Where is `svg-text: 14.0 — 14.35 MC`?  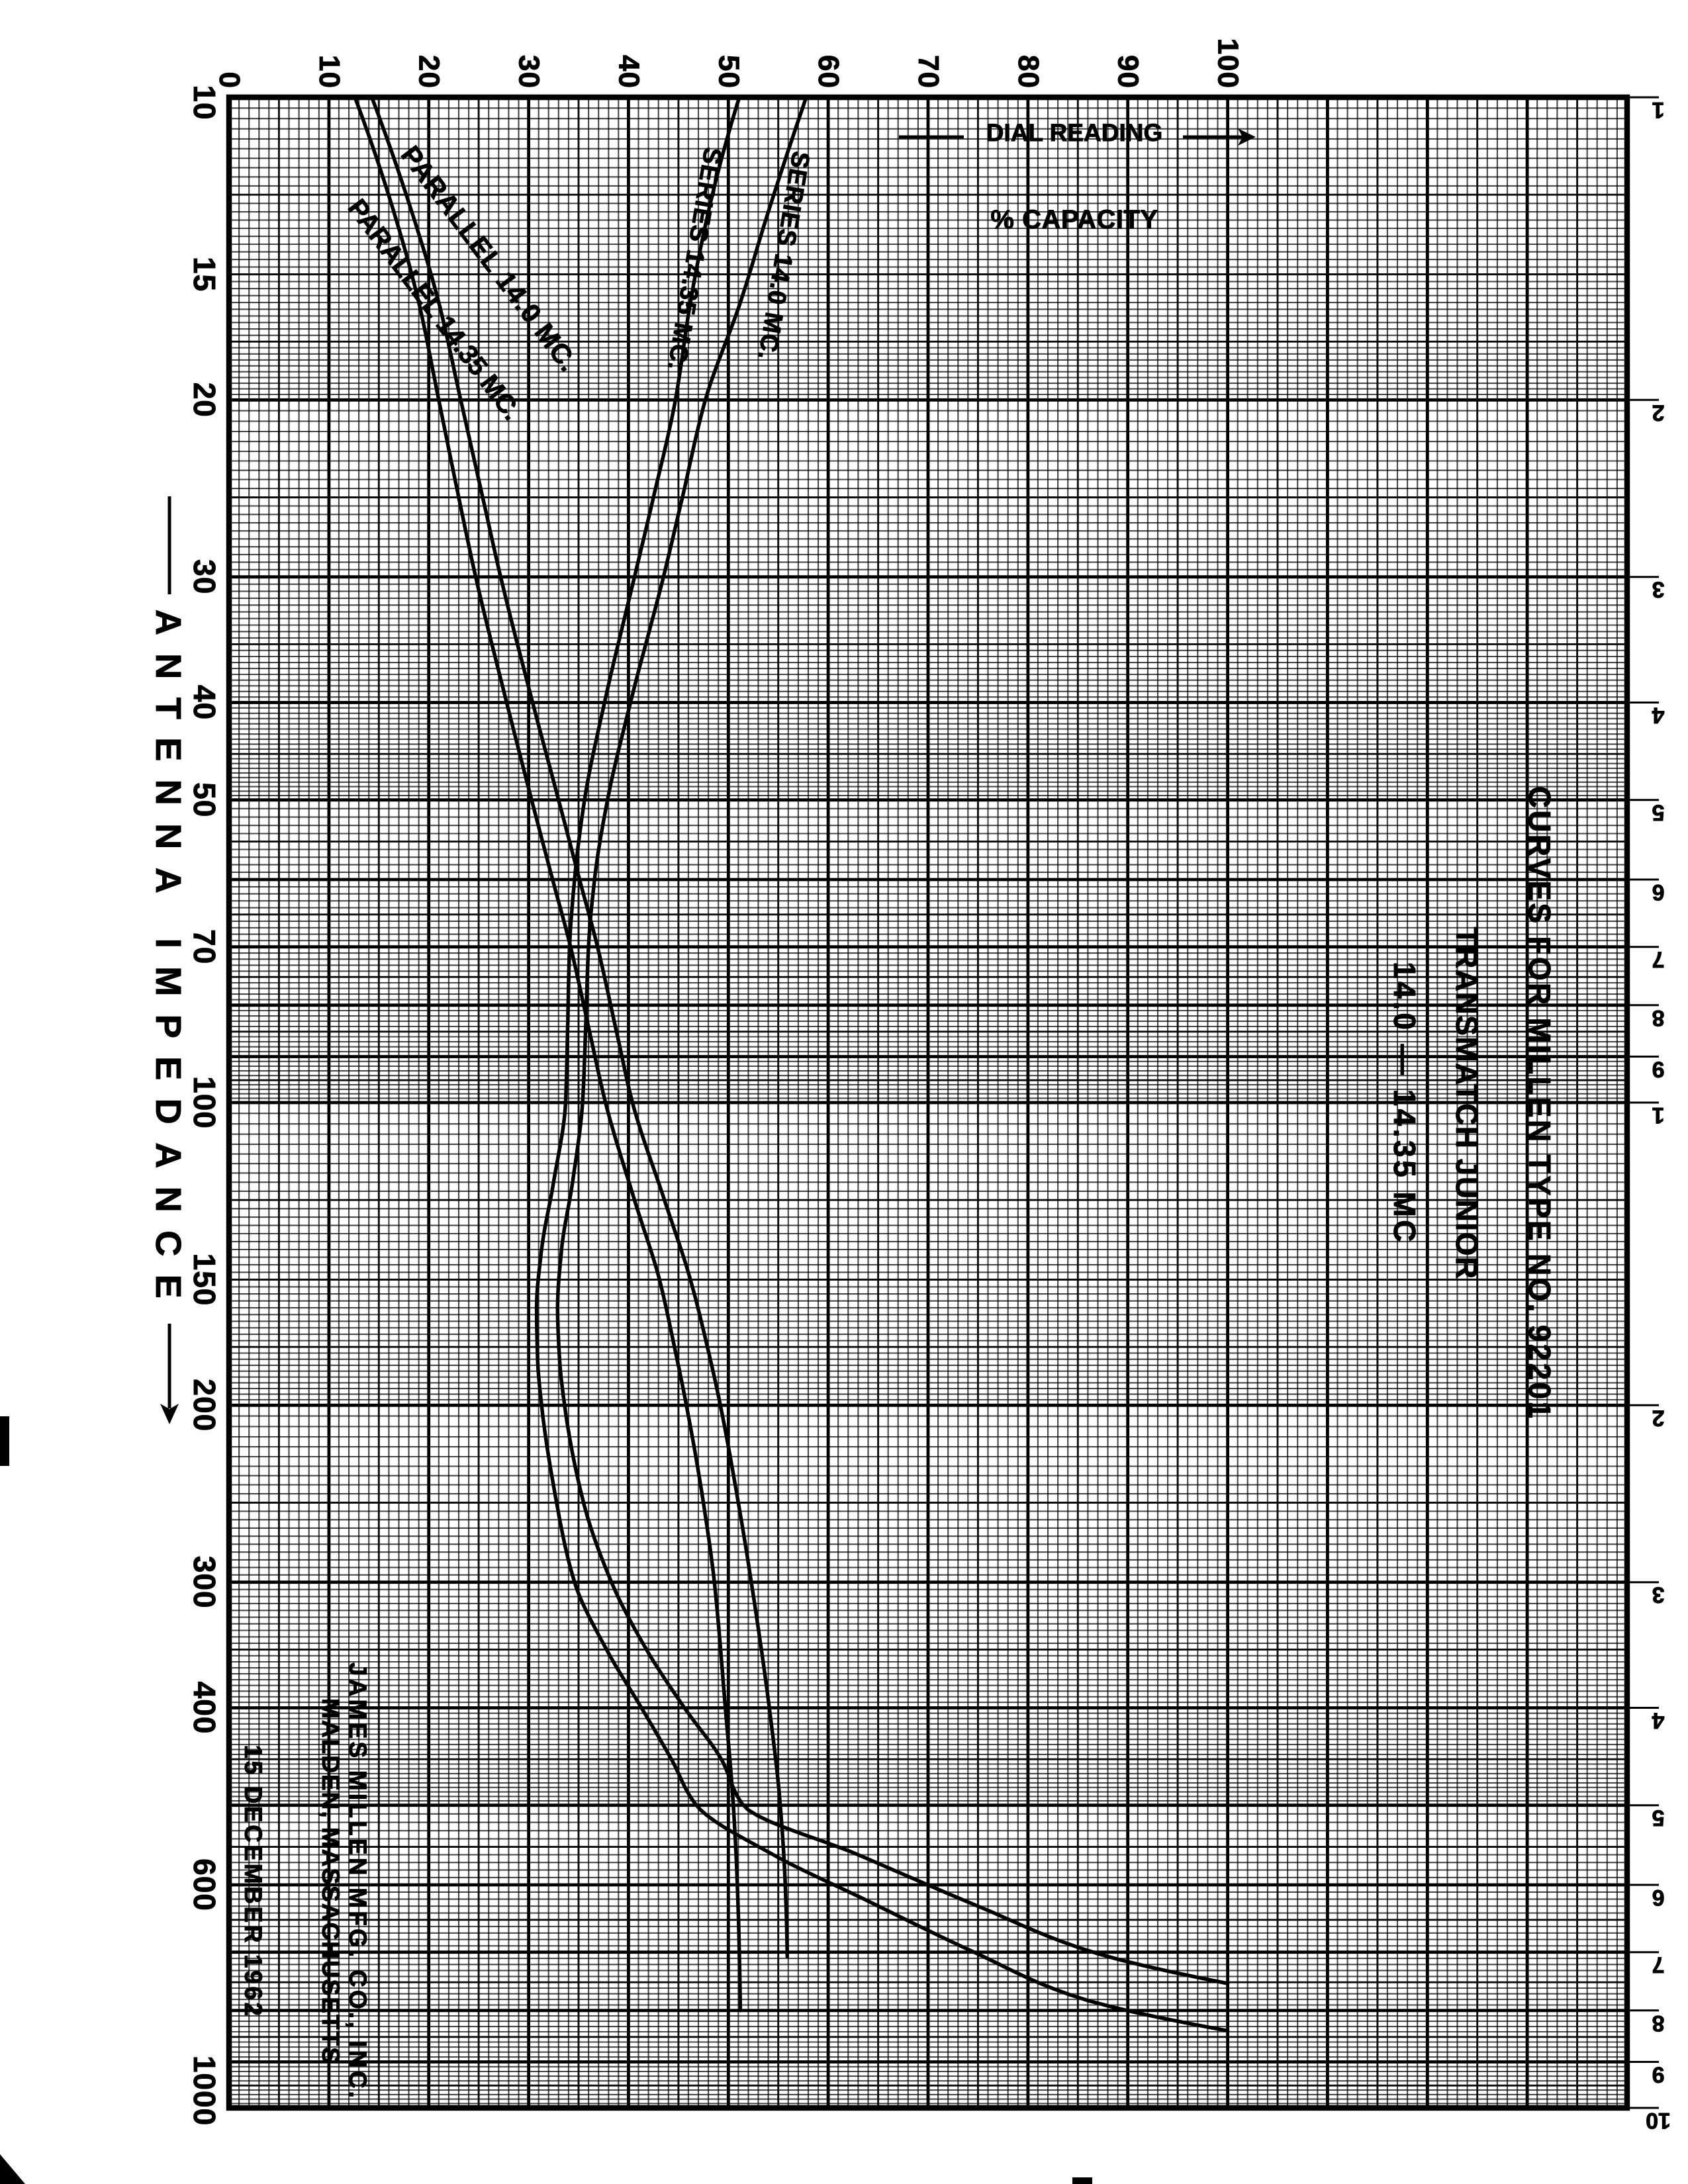 svg-text: 14.0 — 14.35 MC is located at coordinates (1404, 1103).